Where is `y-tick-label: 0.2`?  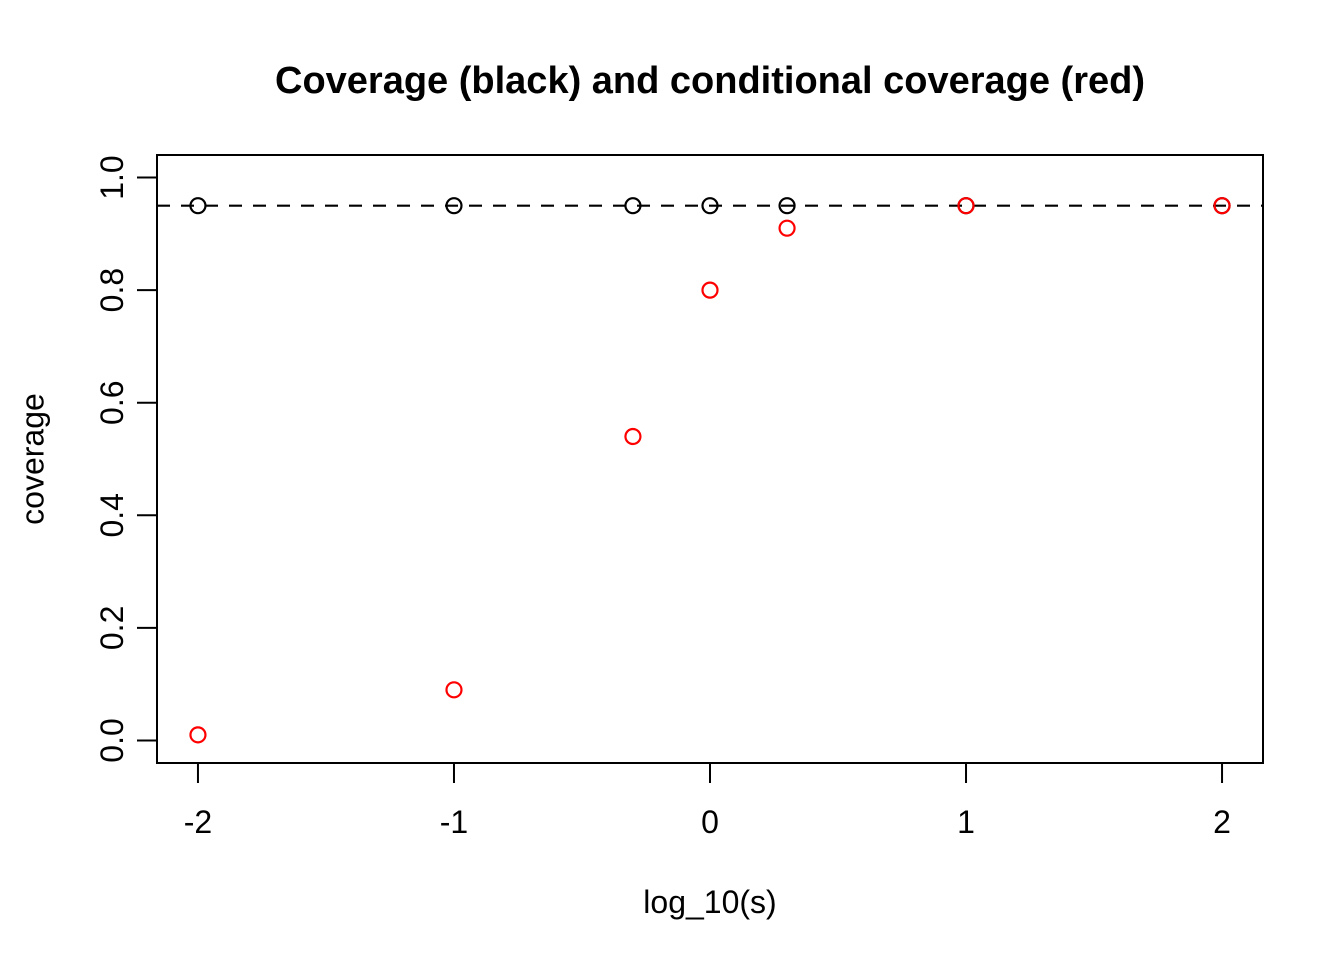 y-tick-label: 0.2 is located at coordinates (112, 628).